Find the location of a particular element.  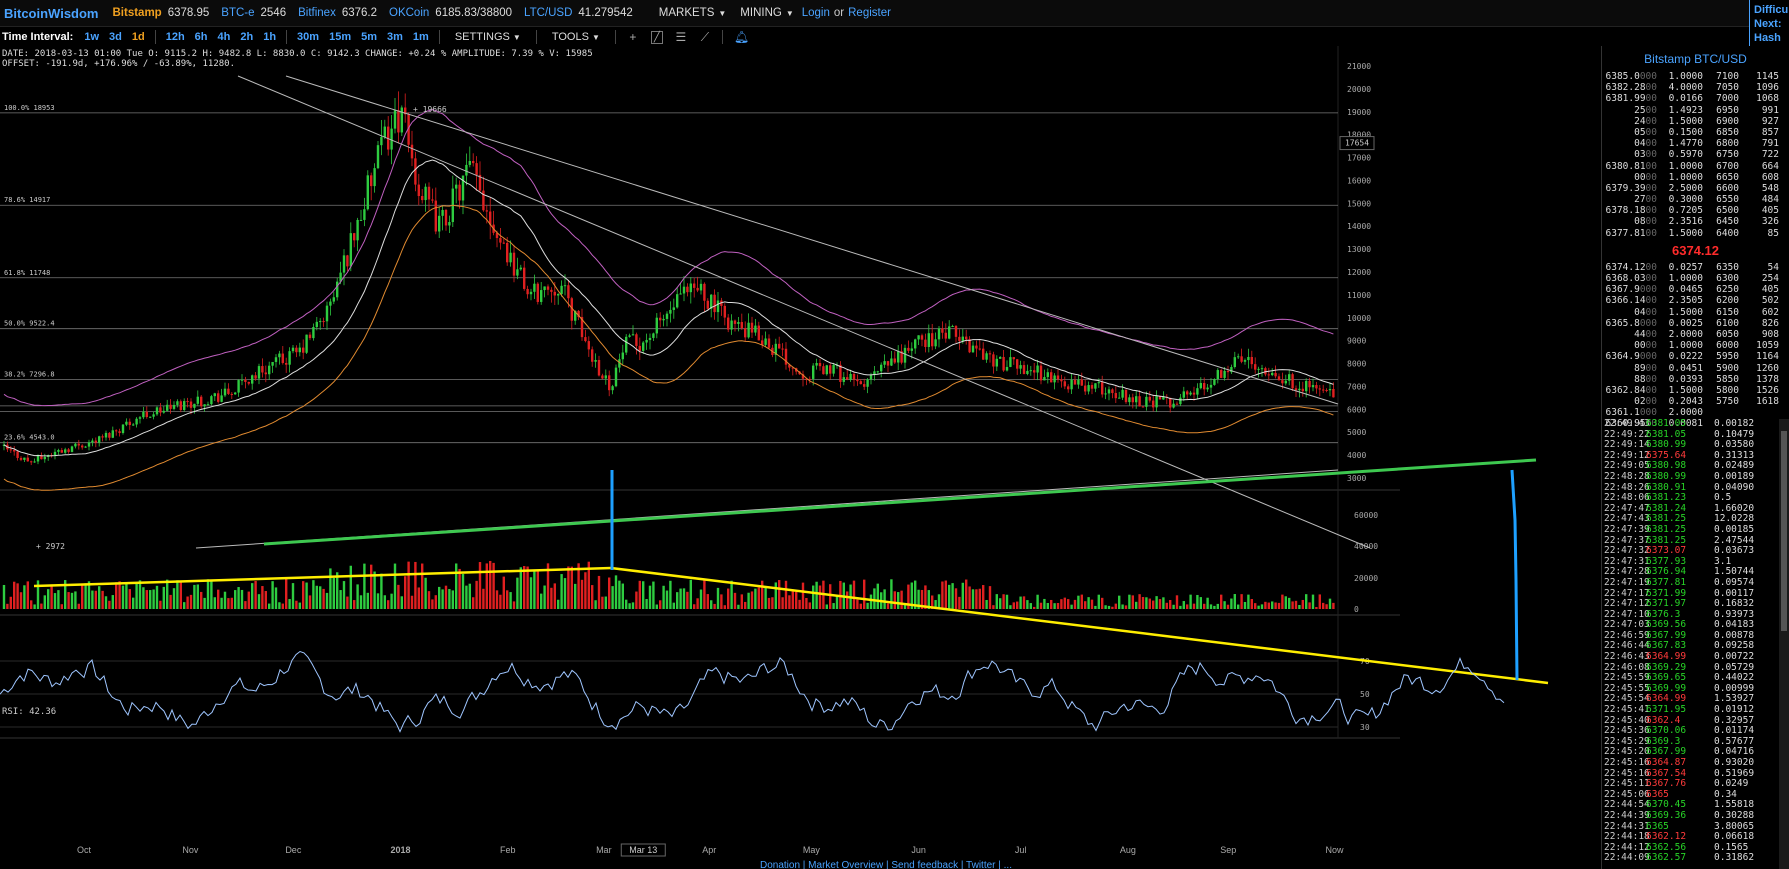

depth-price: 6650 is located at coordinates (1727, 177).